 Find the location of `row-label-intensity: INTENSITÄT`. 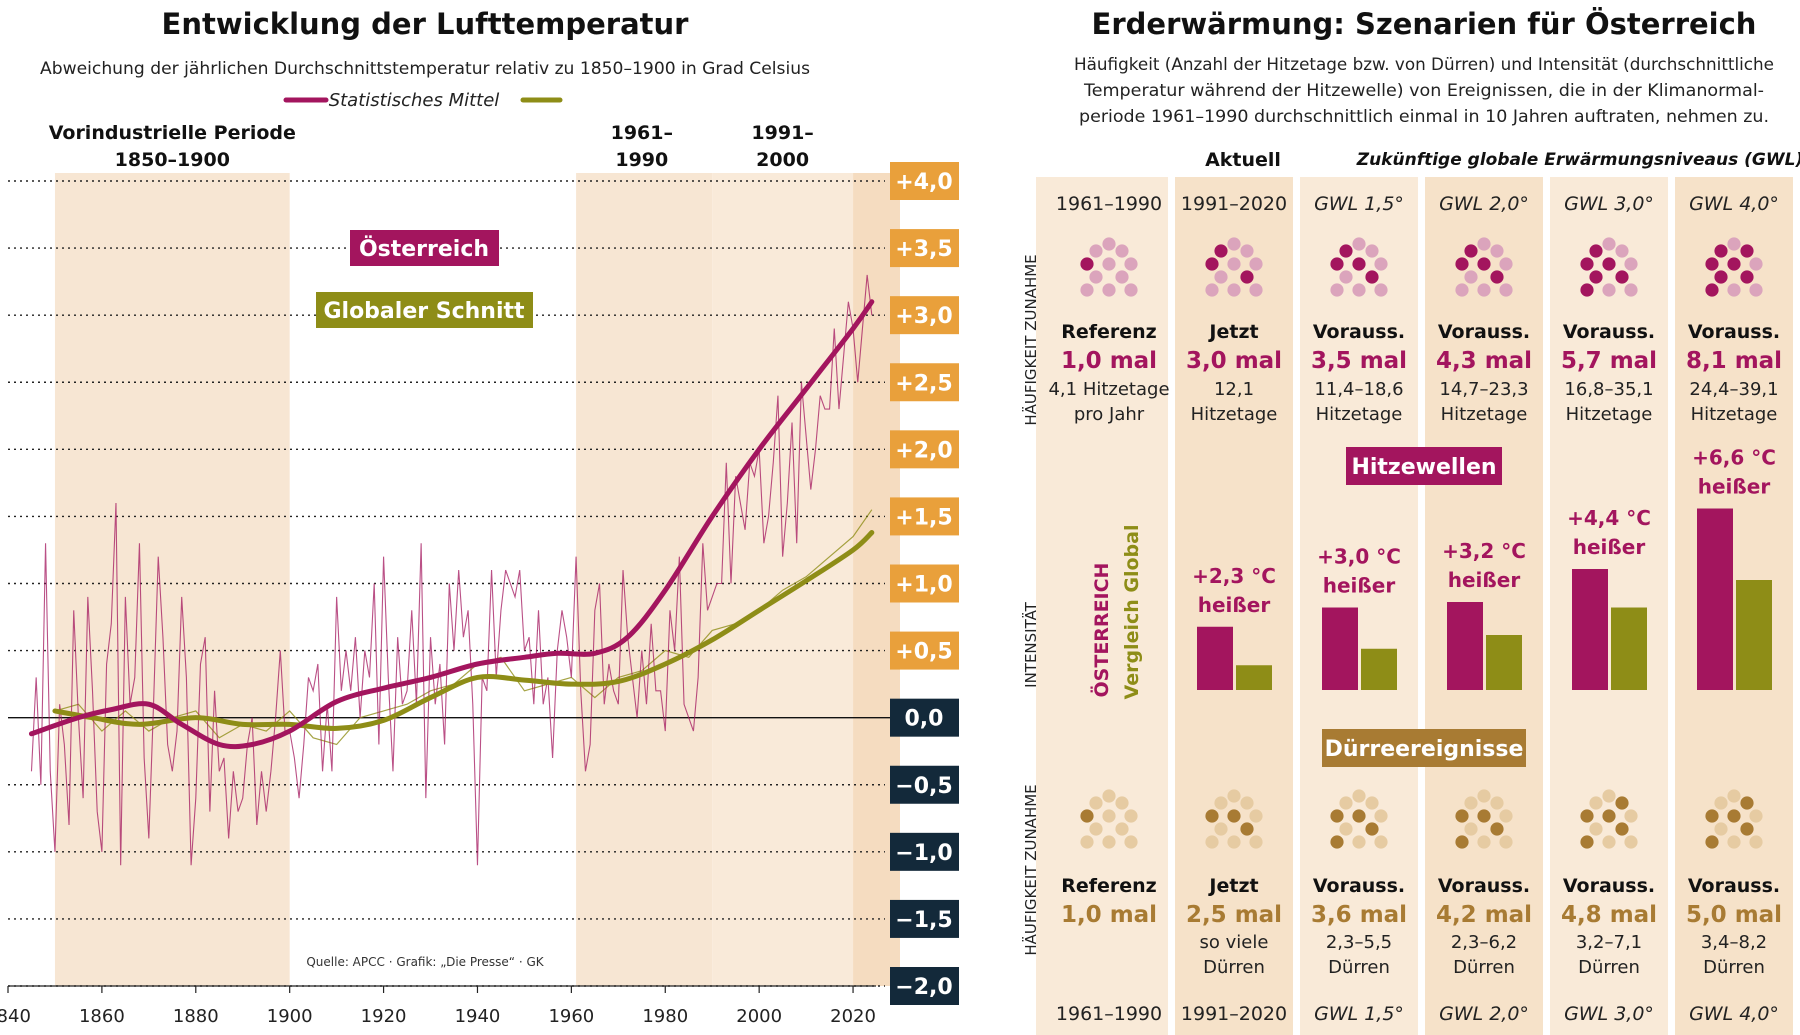

row-label-intensity: INTENSITÄT is located at coordinates (1030, 644).